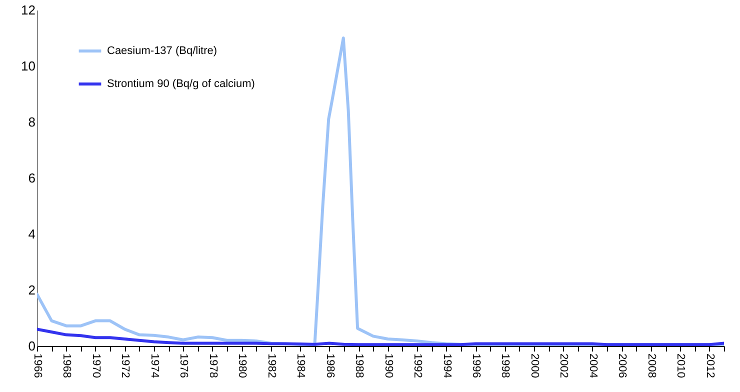 The image size is (740, 392). I want to click on x-tick-label: 1974, so click(154, 366).